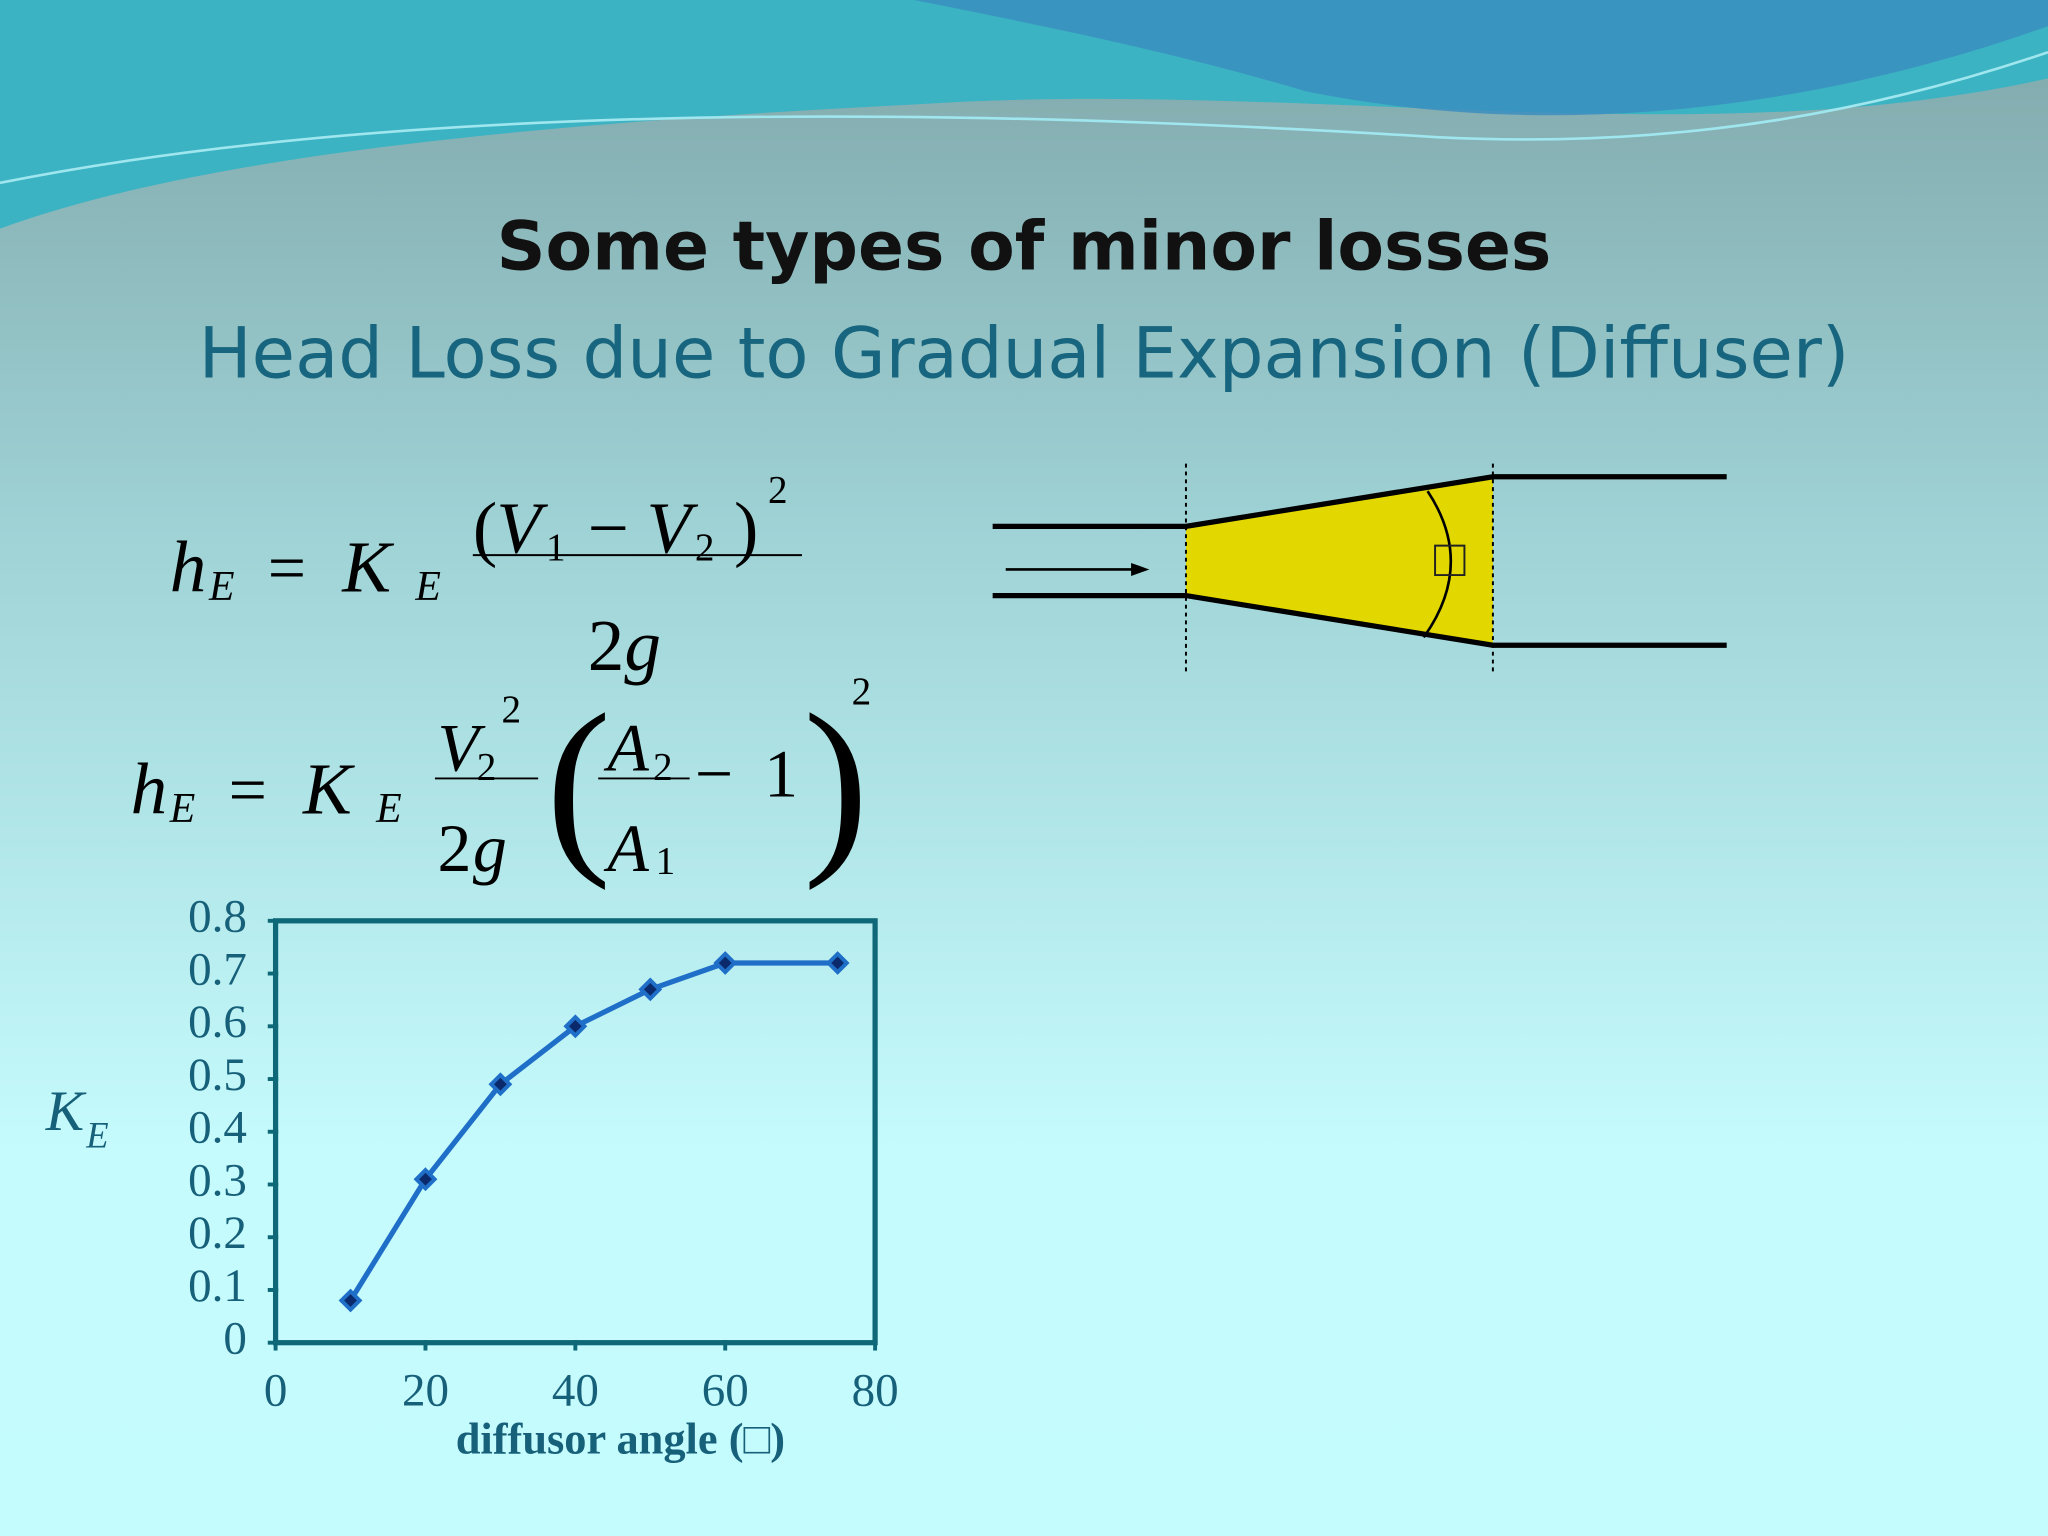  I want to click on y-tick-label: 0.1, so click(217, 1286).